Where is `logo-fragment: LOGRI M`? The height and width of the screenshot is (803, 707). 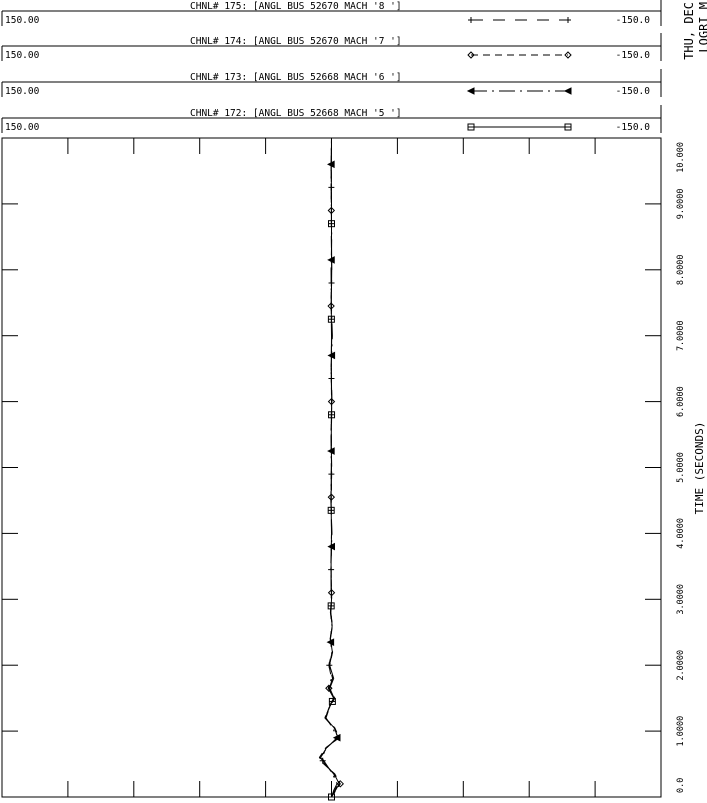 logo-fragment: LOGRI M is located at coordinates (702, 27).